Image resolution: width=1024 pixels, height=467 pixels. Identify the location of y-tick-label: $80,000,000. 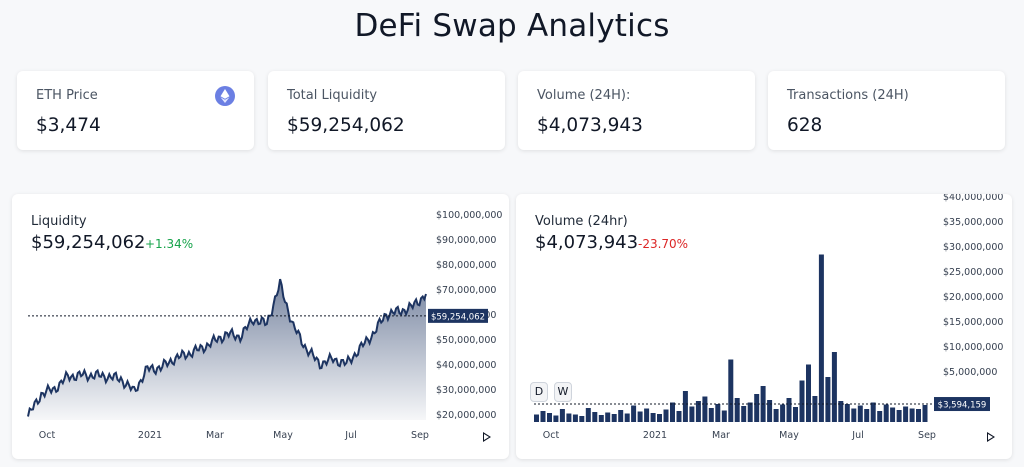
(466, 265).